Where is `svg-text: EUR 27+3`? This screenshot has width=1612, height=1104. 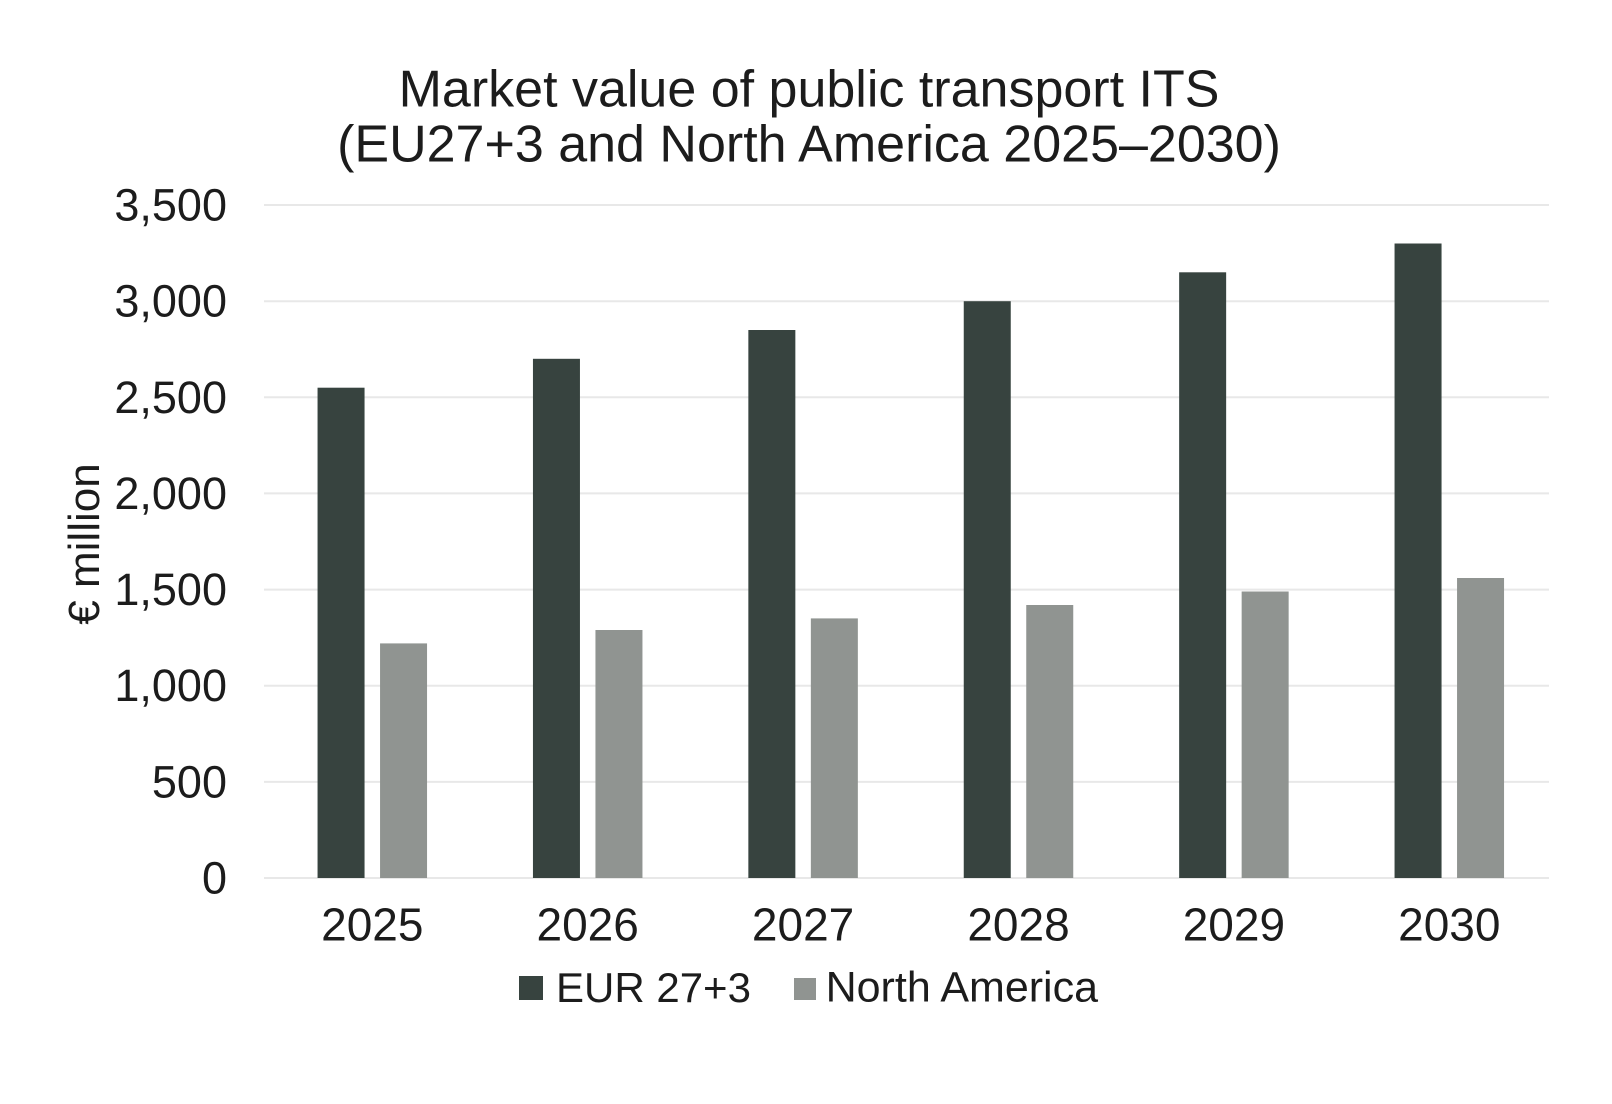 svg-text: EUR 27+3 is located at coordinates (653, 987).